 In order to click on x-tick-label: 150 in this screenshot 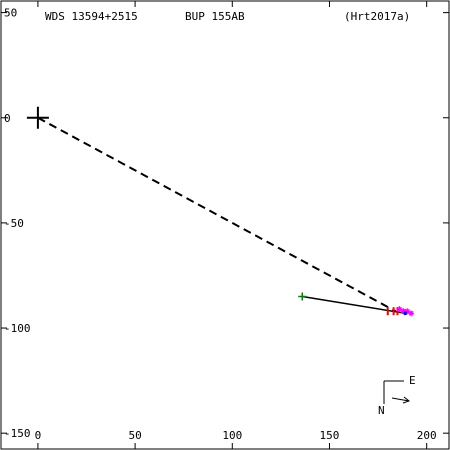, I will do `click(330, 435)`.